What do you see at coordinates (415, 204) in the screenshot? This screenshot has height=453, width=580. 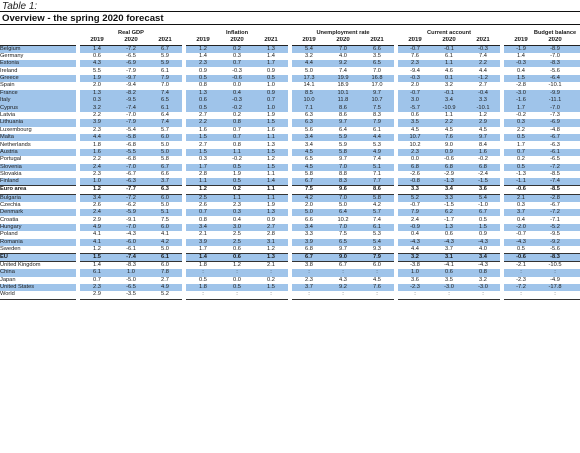 I see `table-cell: -0.7` at bounding box center [415, 204].